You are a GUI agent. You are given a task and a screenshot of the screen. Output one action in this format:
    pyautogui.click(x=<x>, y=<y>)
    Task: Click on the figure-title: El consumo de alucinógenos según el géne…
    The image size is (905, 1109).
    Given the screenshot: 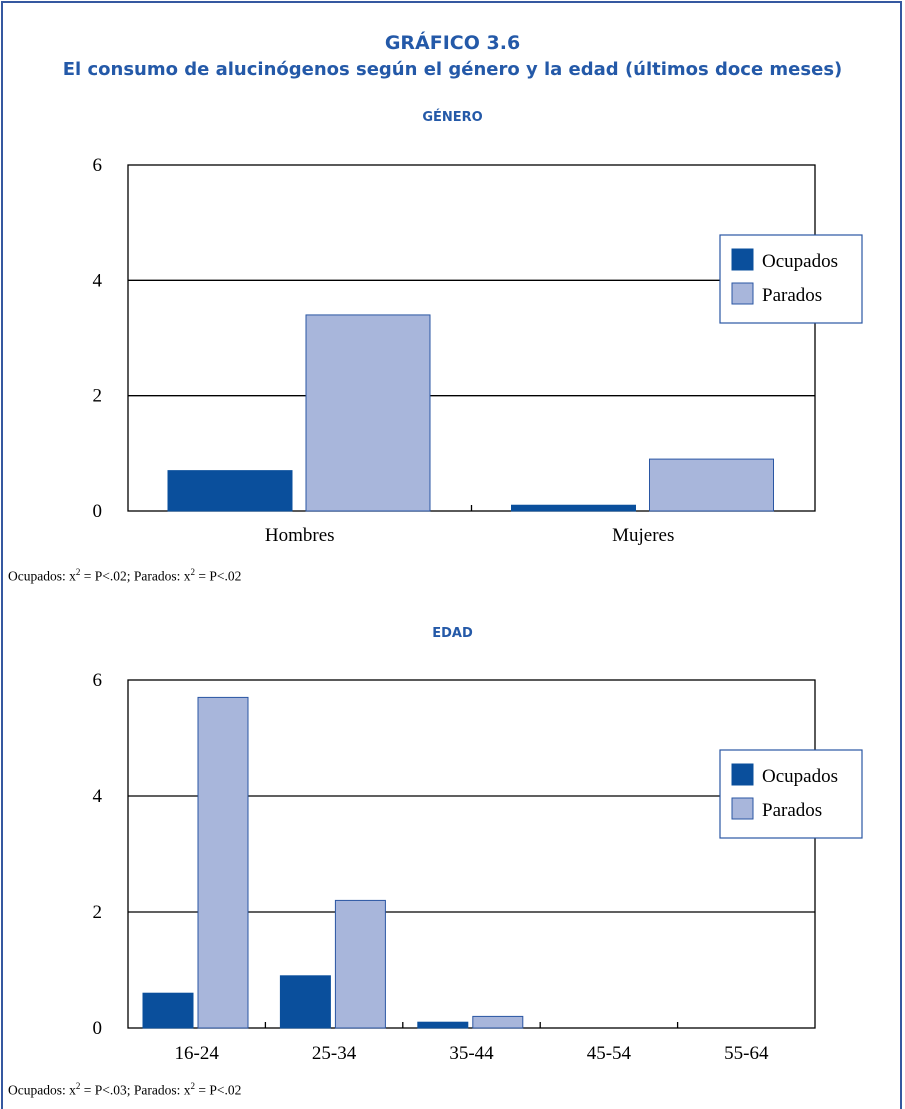 What is the action you would take?
    pyautogui.click(x=452, y=69)
    